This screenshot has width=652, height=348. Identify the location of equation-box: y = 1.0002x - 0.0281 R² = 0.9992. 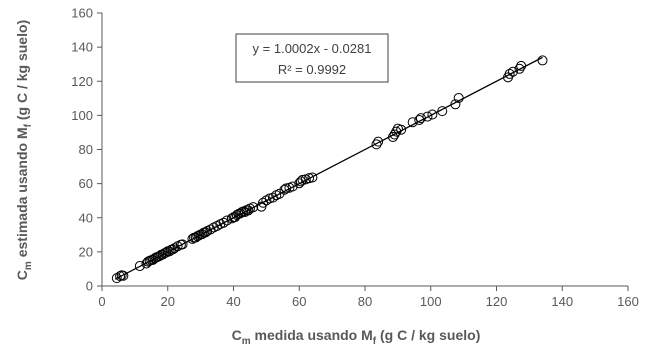
(312, 58).